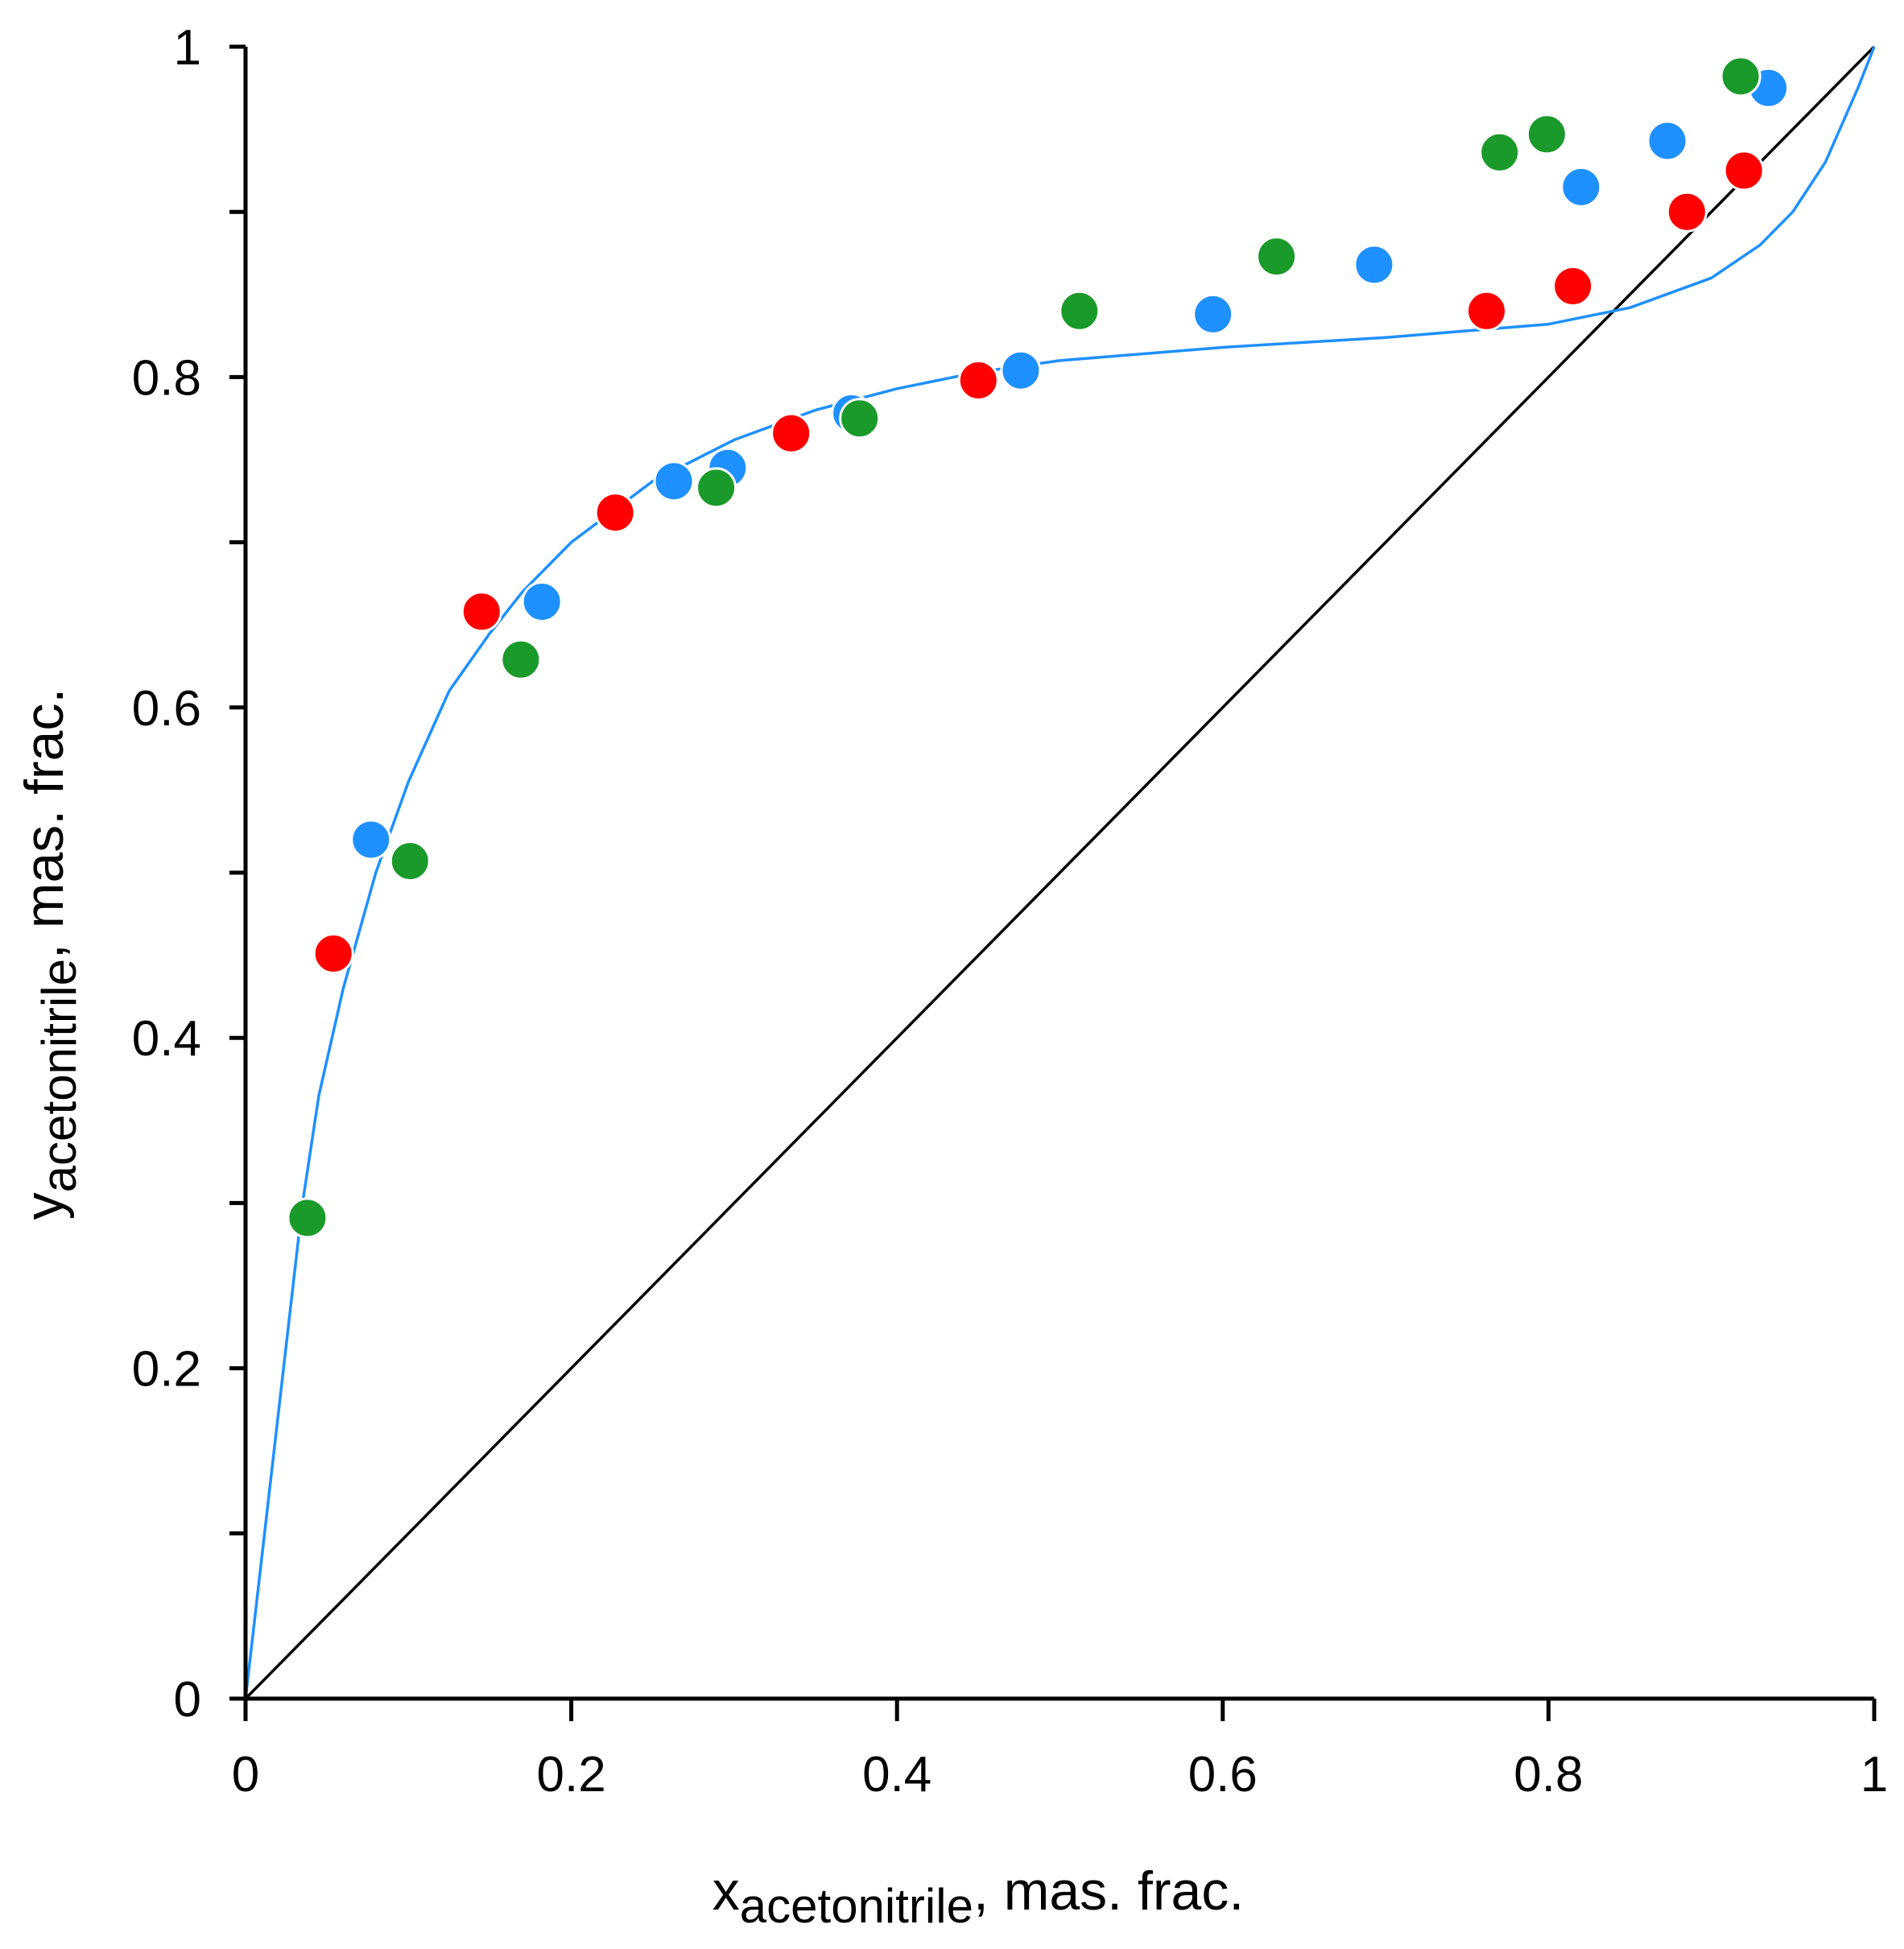 Image resolution: width=1904 pixels, height=1949 pixels. Describe the element at coordinates (166, 1039) in the screenshot. I see `y-tick-label: 0.4` at that location.